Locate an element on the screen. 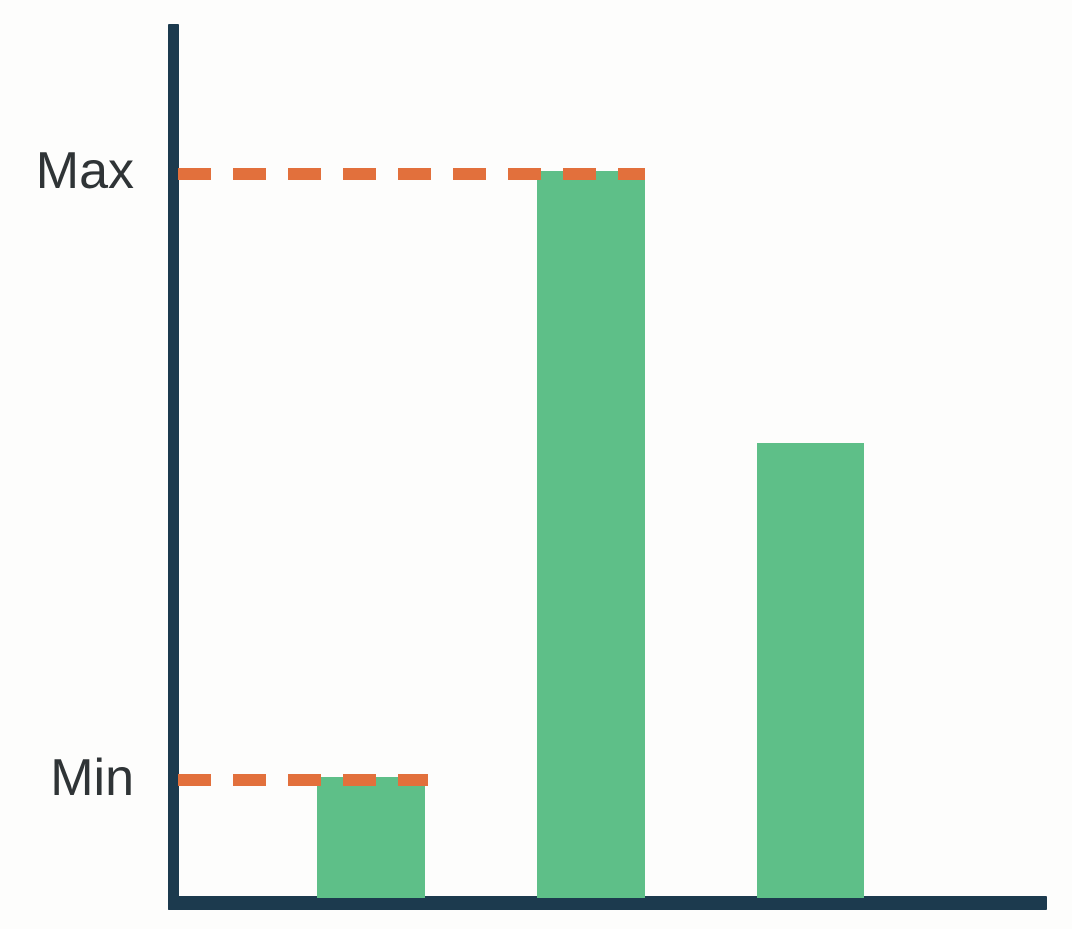 The height and width of the screenshot is (929, 1072). y-tick-label-min: Min is located at coordinates (92, 778).